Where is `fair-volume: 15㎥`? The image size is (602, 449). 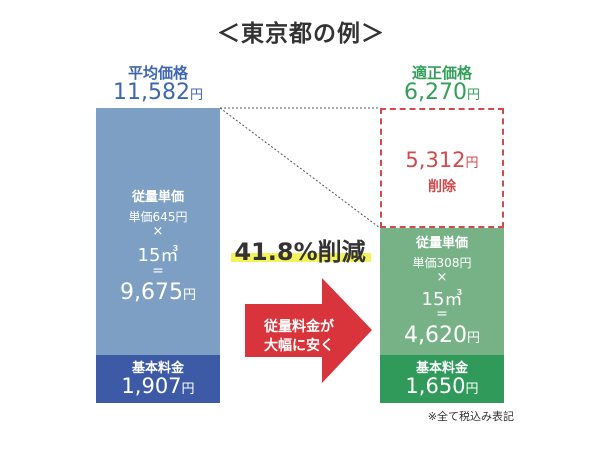
fair-volume: 15㎥ is located at coordinates (442, 299).